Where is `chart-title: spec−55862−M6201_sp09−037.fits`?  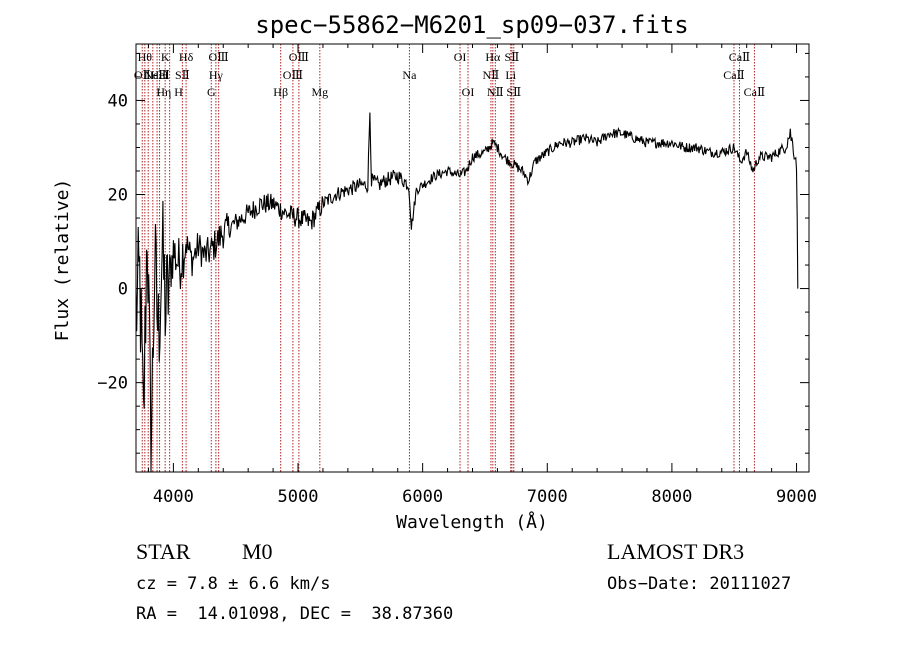 chart-title: spec−55862−M6201_sp09−037.fits is located at coordinates (471, 25).